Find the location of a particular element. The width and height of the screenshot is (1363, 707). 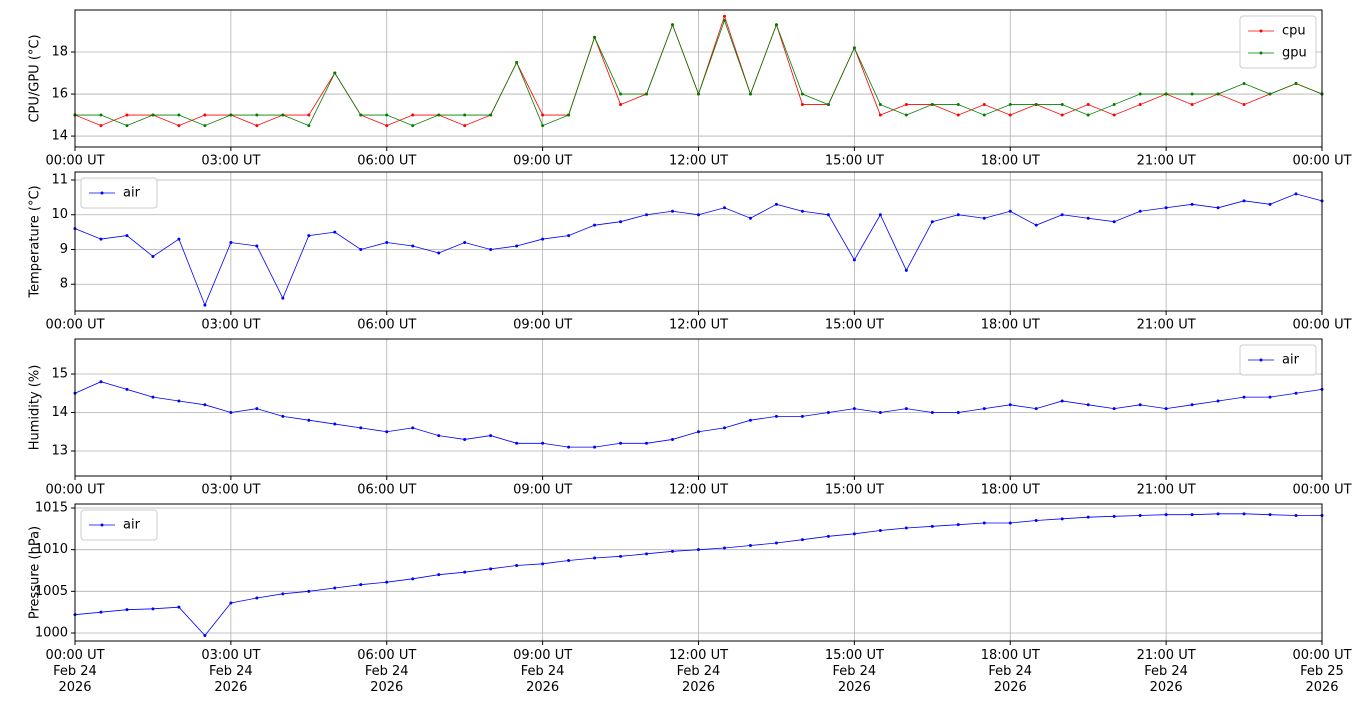

x-tick-label: 15:00 UT is located at coordinates (854, 490).